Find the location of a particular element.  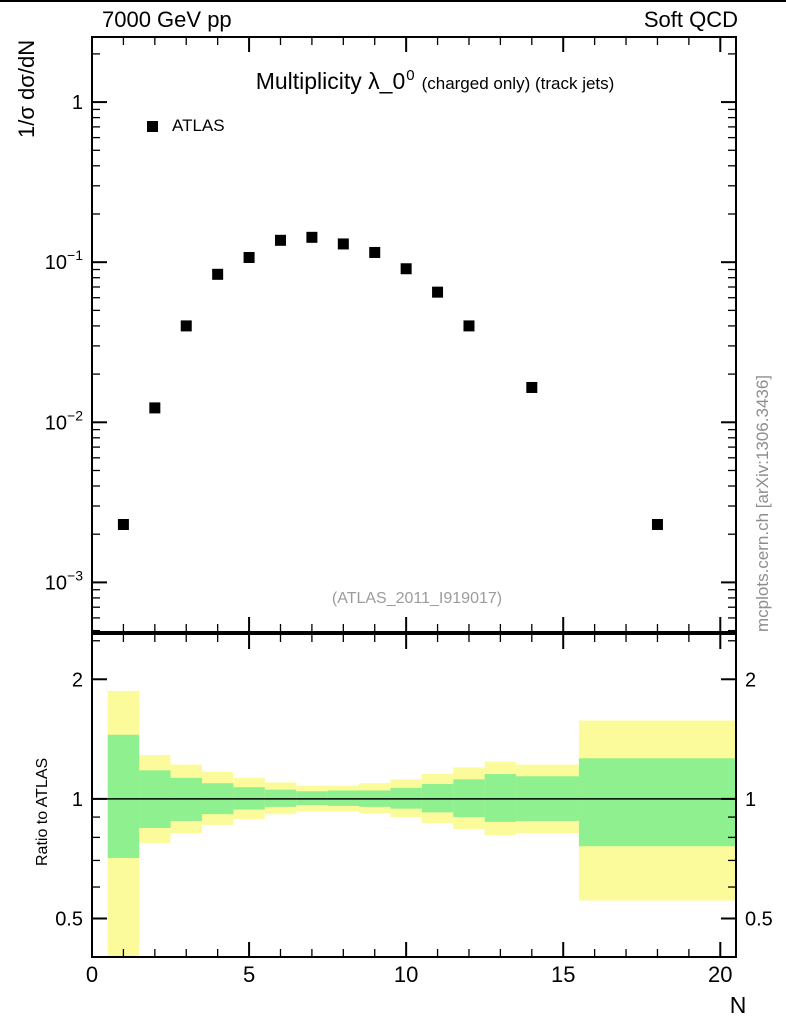

svg-text: 10⁻³ is located at coordinates (64, 580).